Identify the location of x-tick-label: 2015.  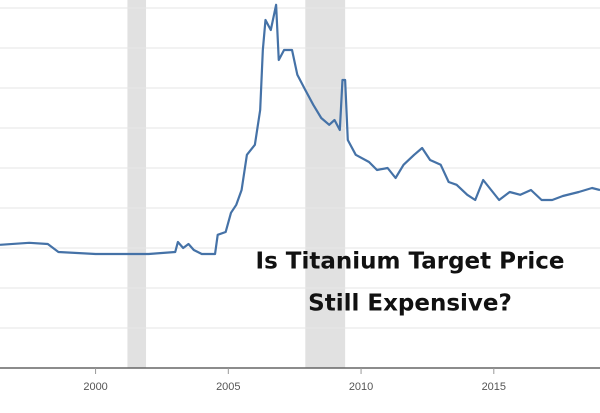
(494, 387).